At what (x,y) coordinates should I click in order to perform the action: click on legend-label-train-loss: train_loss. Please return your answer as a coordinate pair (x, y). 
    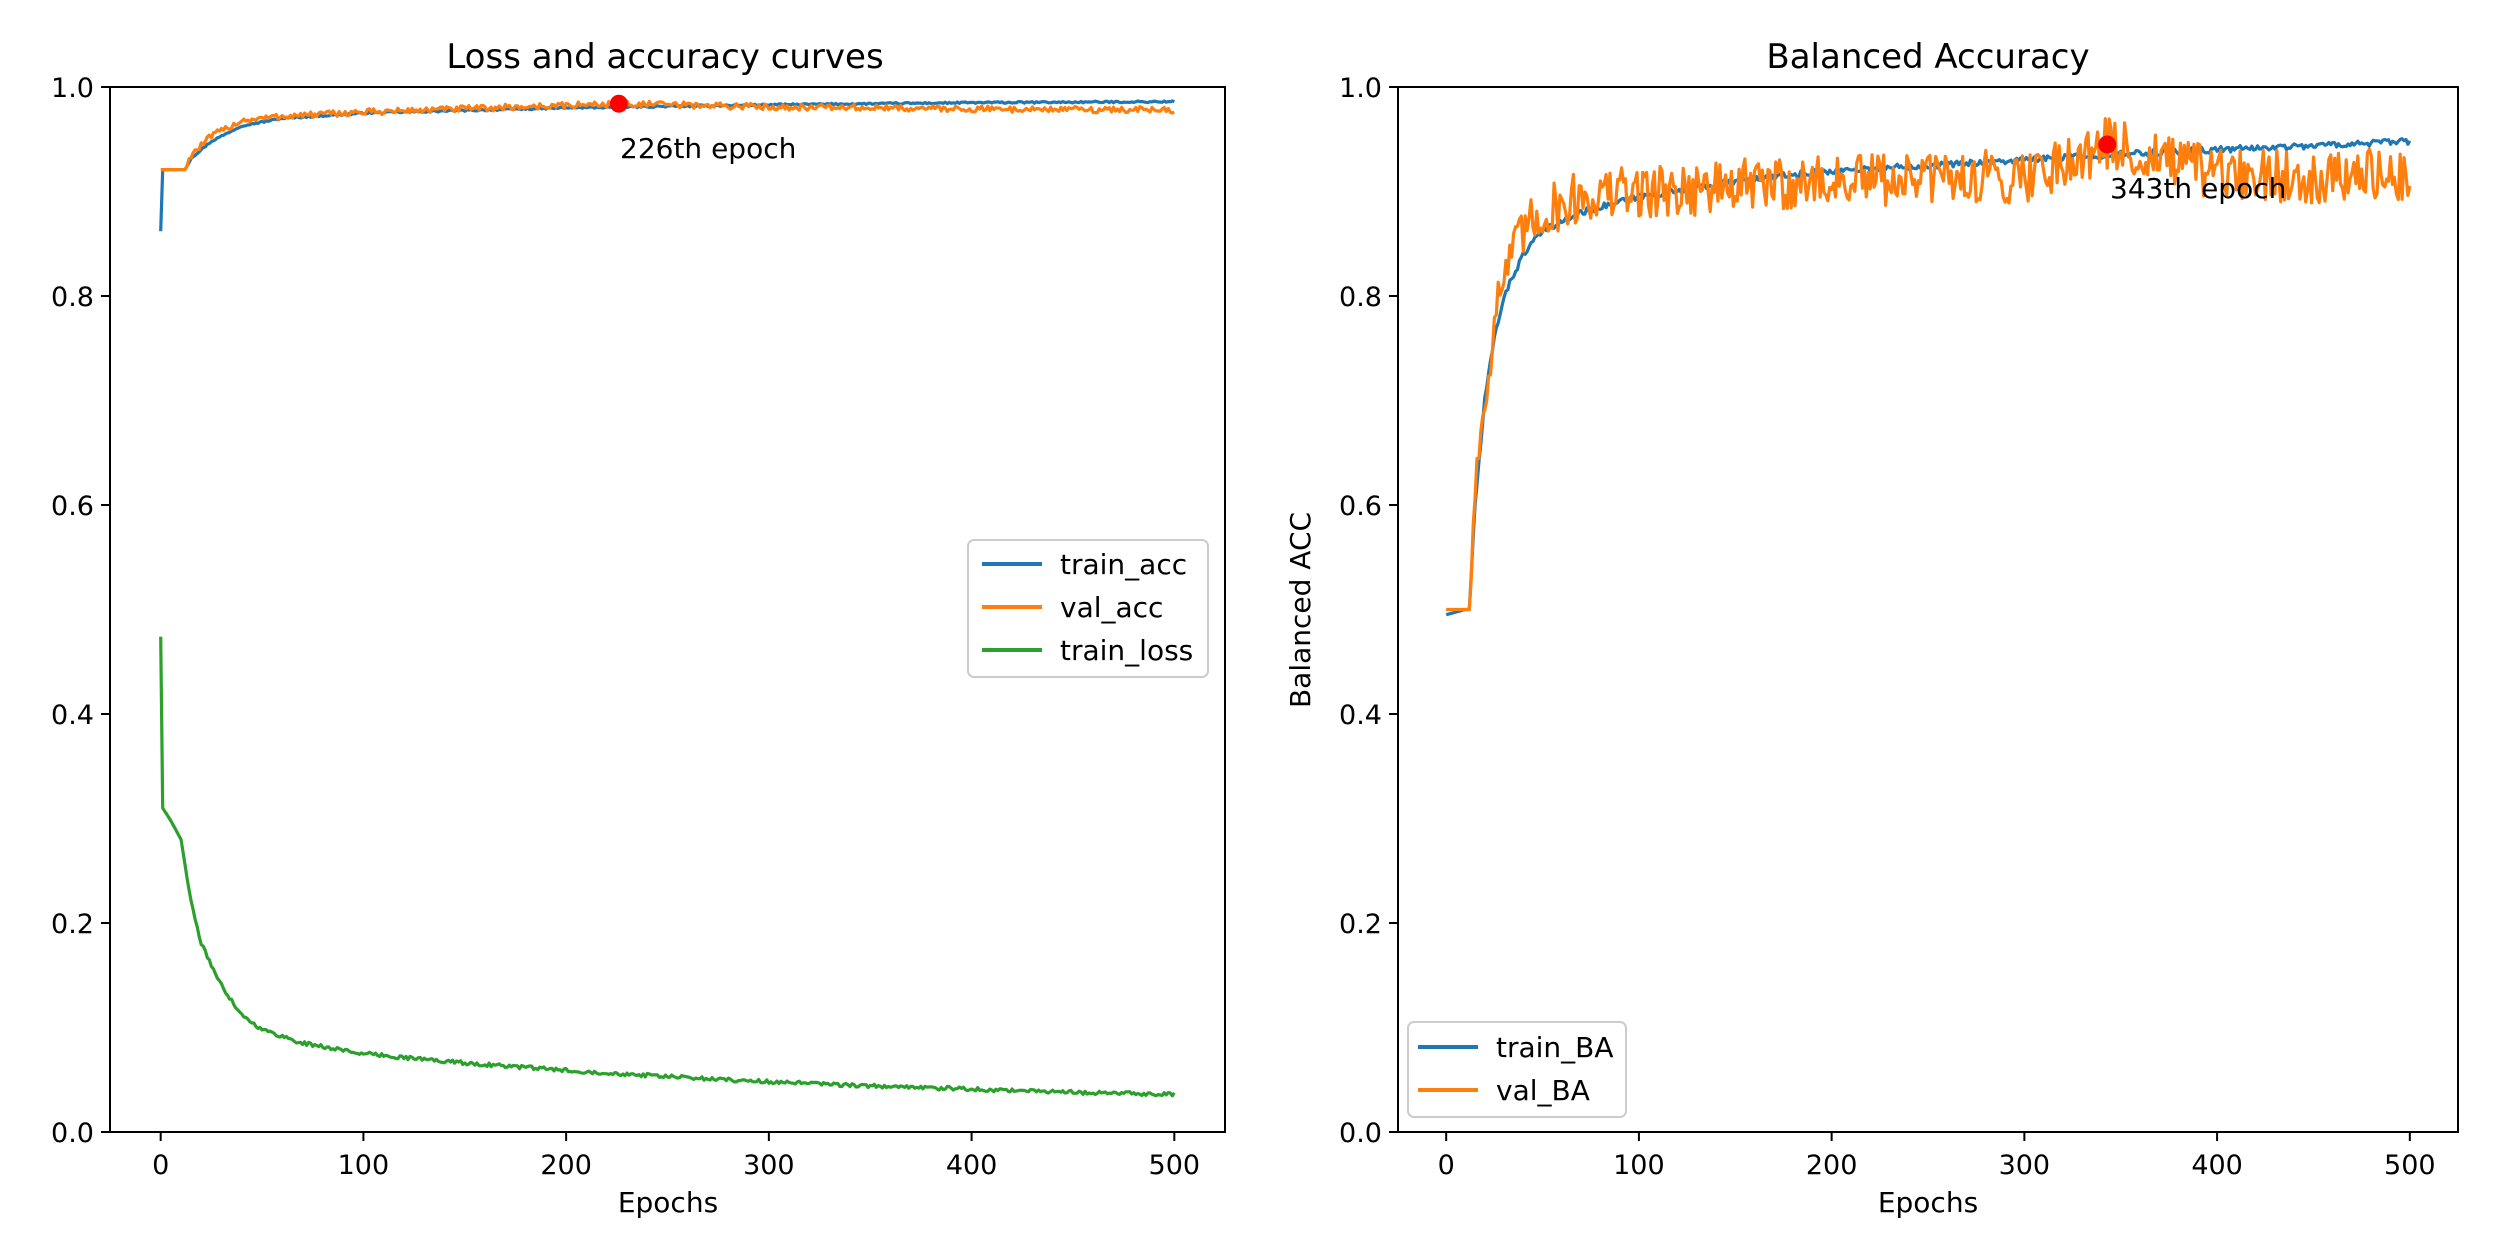
    Looking at the image, I should click on (1126, 650).